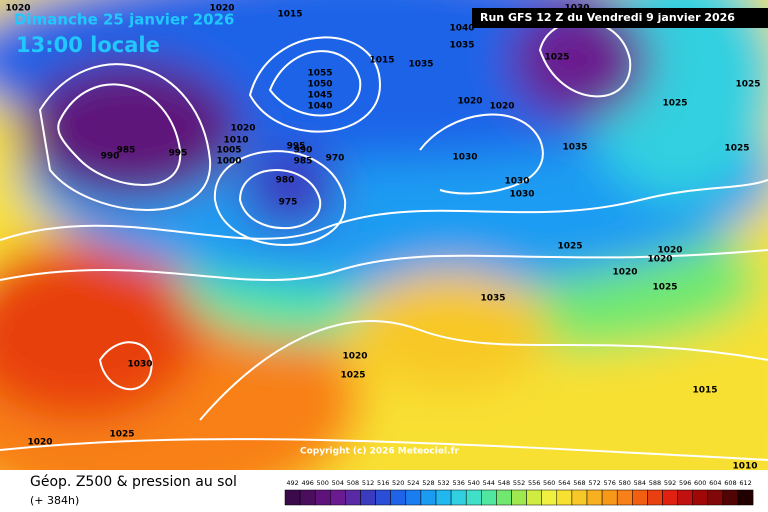 The width and height of the screenshot is (768, 512). Describe the element at coordinates (745, 483) in the screenshot. I see `scale-label: 612` at that location.